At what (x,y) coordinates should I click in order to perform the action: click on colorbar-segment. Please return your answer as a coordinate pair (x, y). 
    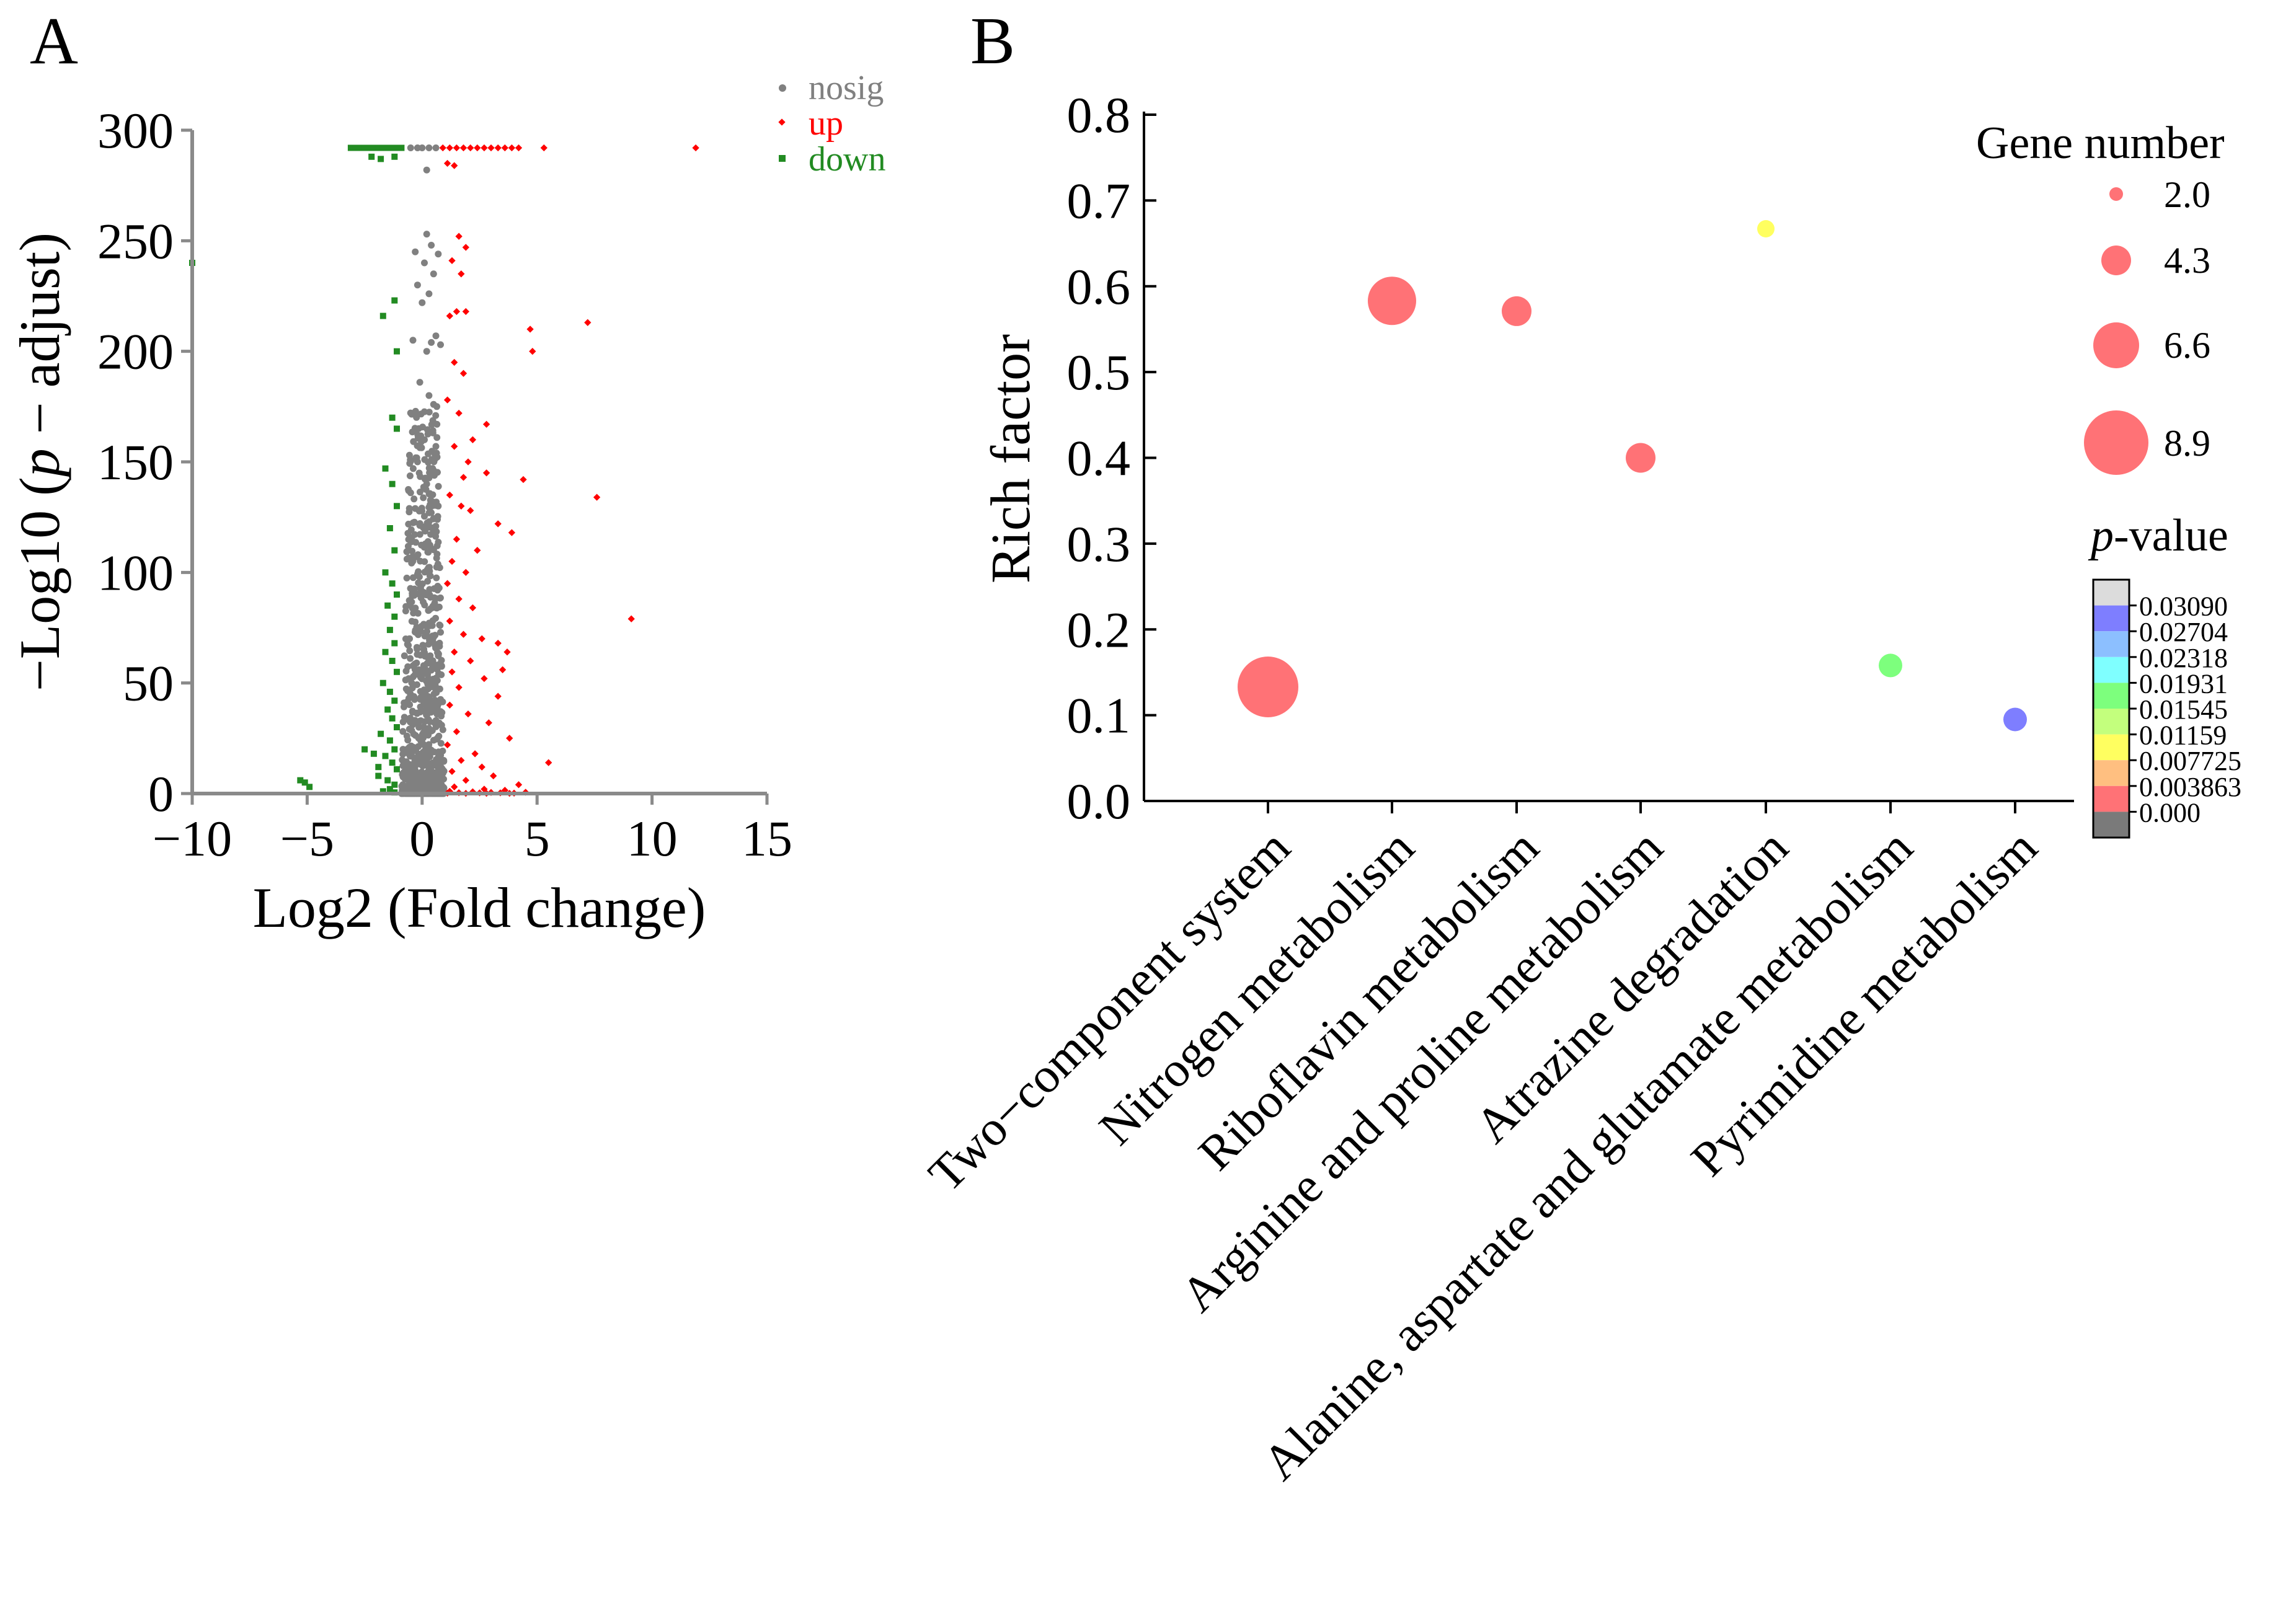
    Looking at the image, I should click on (2111, 747).